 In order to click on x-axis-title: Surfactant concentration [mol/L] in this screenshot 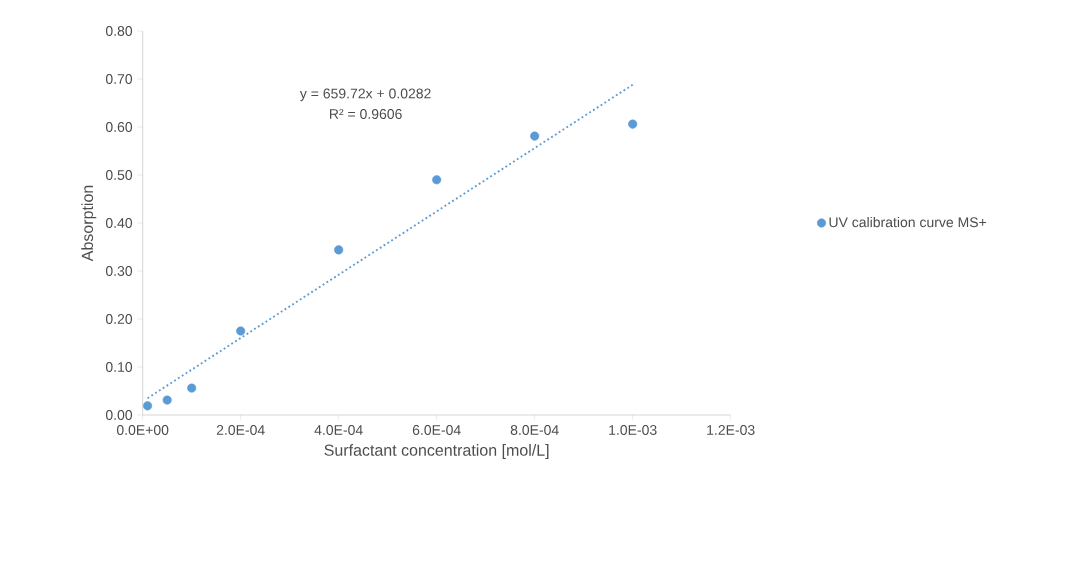, I will do `click(436, 452)`.